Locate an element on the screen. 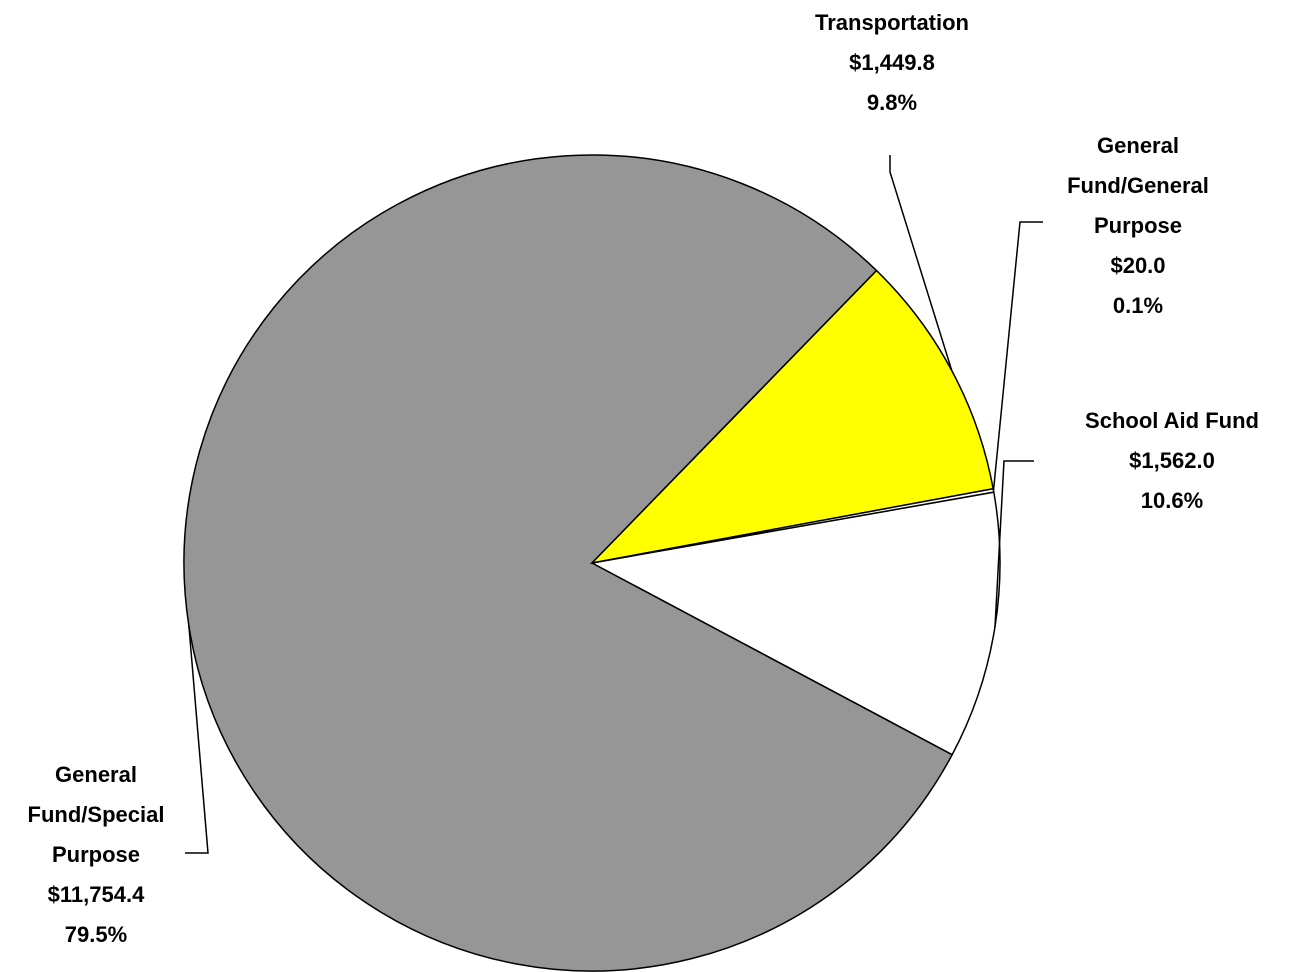 The height and width of the screenshot is (972, 1297). slice-label-transportation: Transportation $1,449.8 9.8% is located at coordinates (892, 62).